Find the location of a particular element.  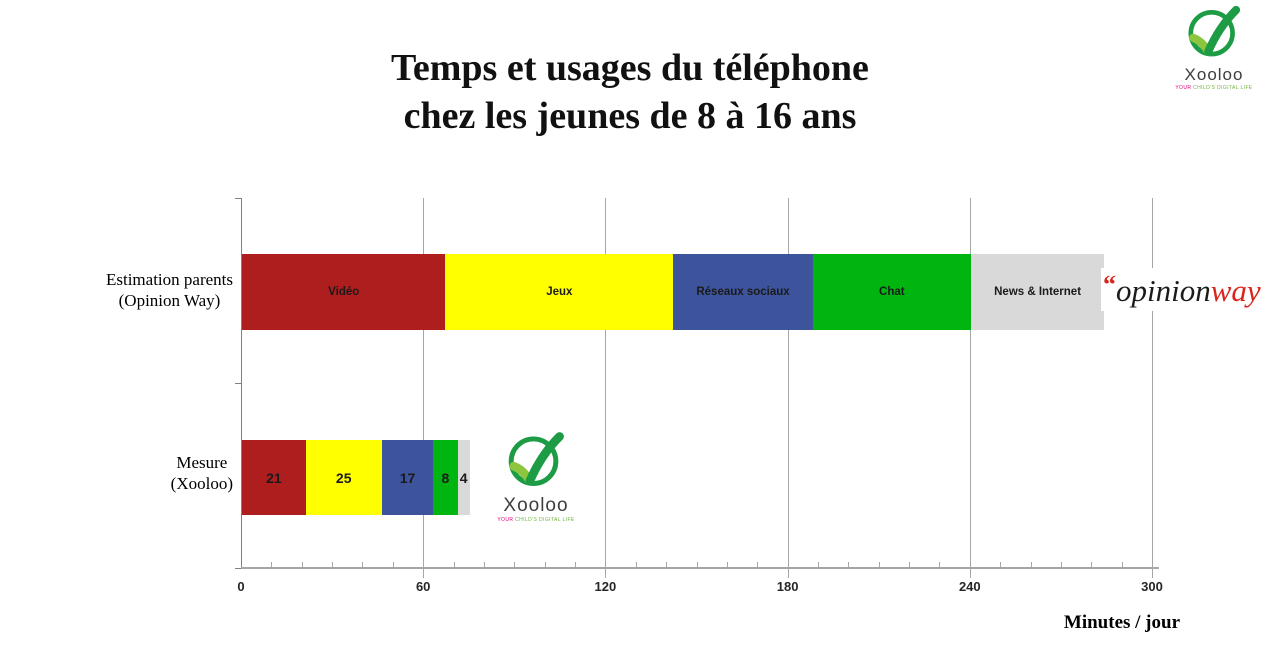

segment-label: 8 is located at coordinates (445, 477).